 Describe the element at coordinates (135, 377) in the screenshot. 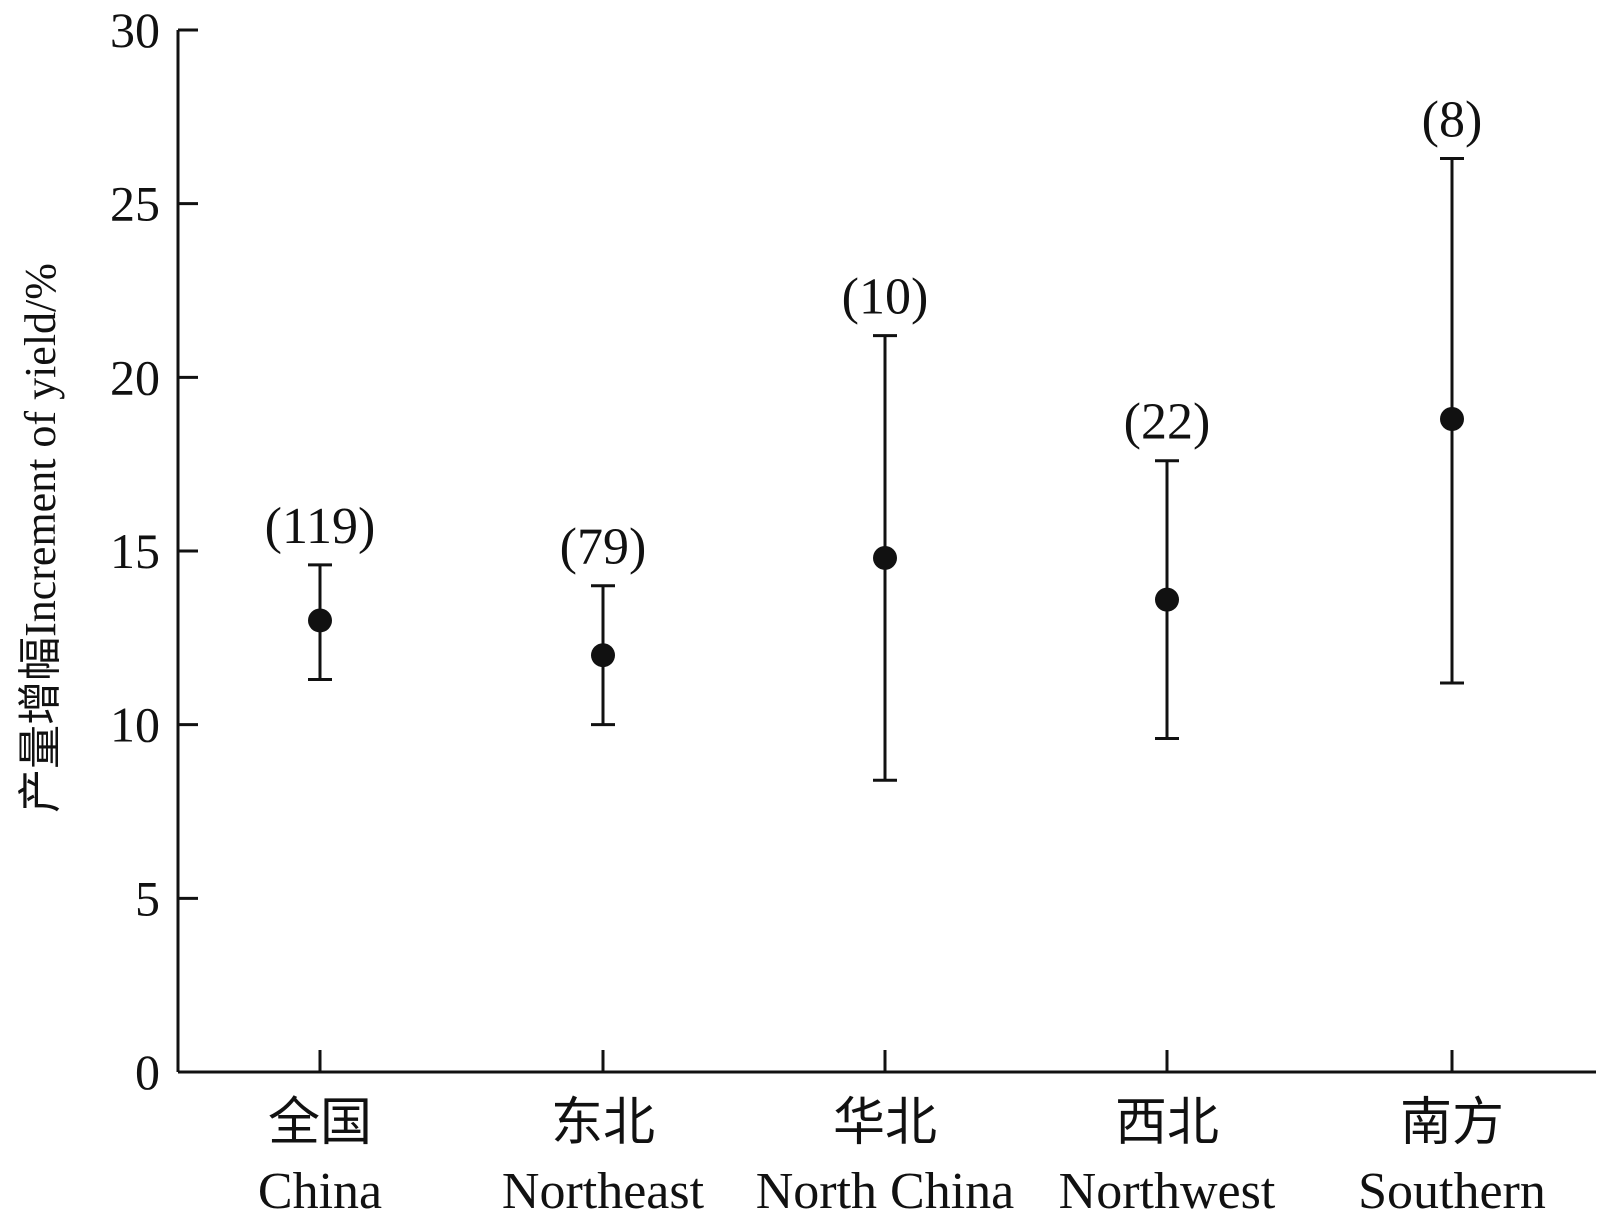

I see `y-tick-label: 20` at that location.